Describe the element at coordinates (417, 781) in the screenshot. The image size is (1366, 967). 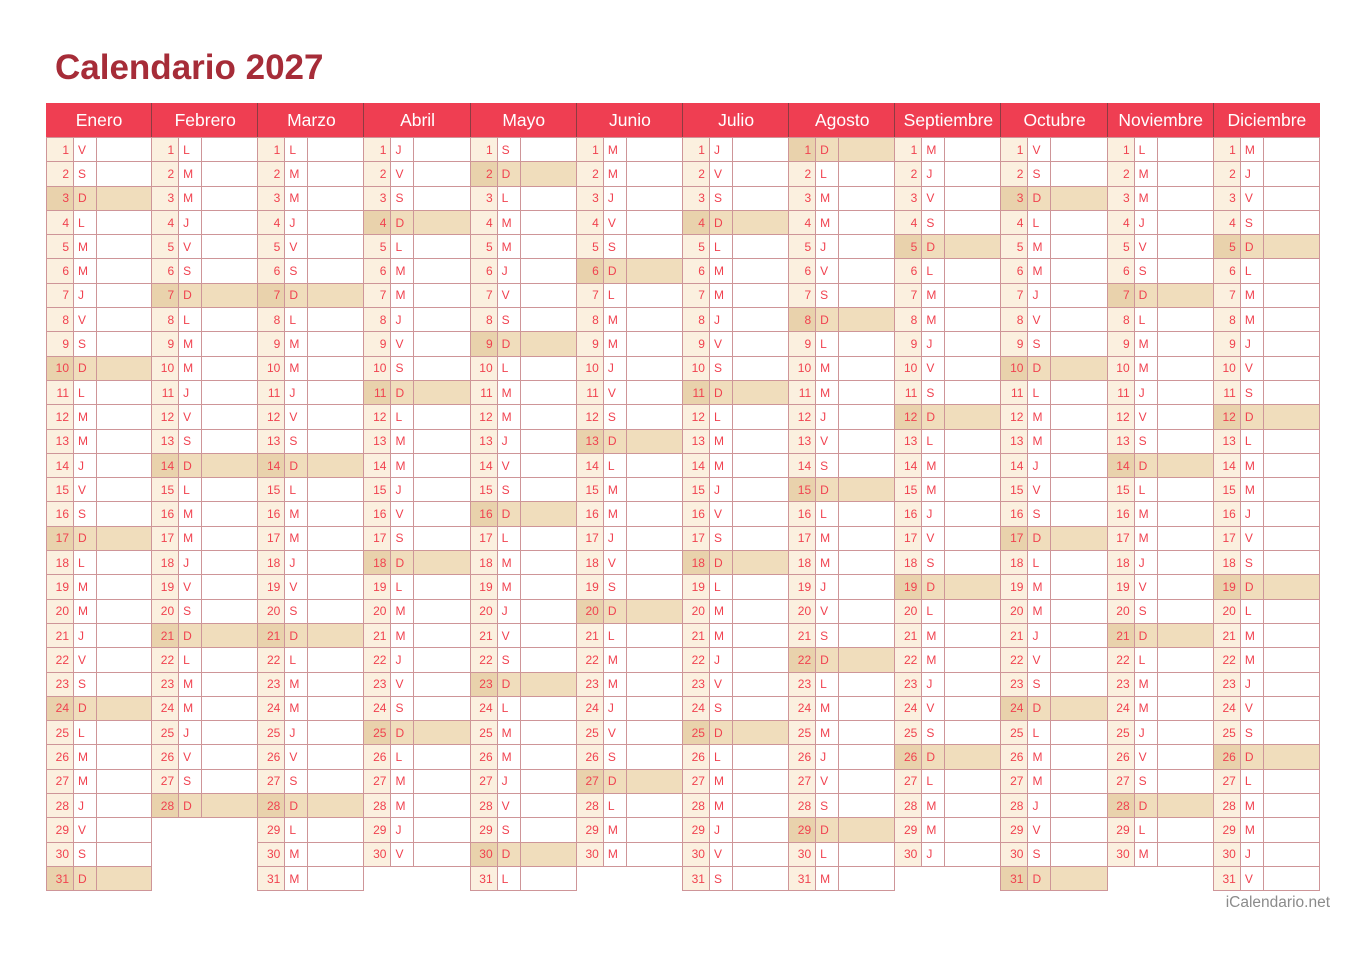
I see `day-row: 27 M` at that location.